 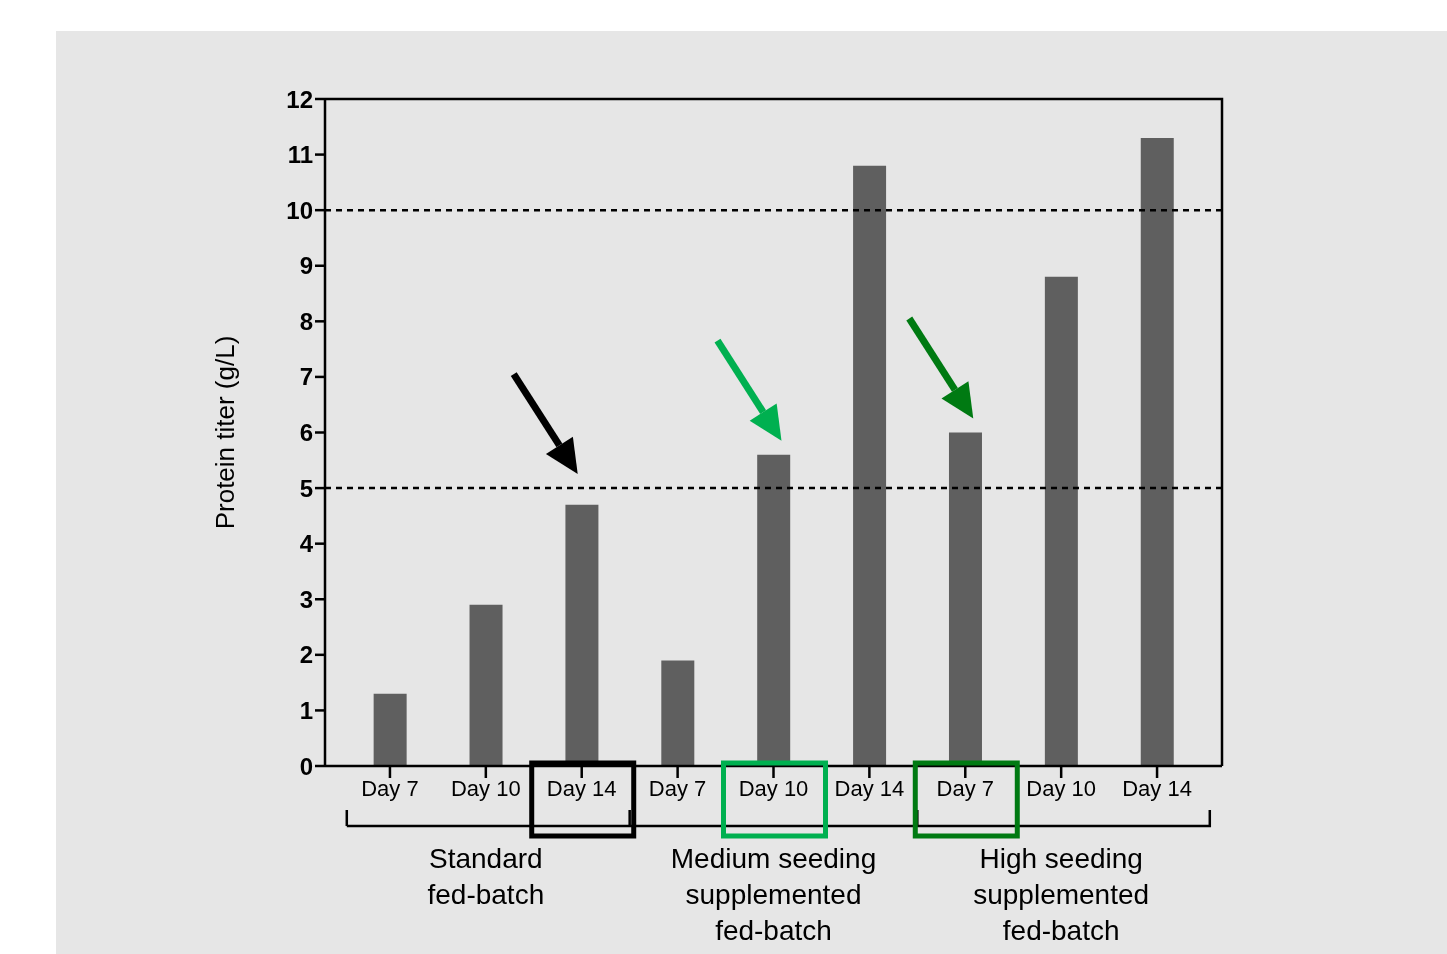 What do you see at coordinates (306, 266) in the screenshot?
I see `y-tick-label: 9` at bounding box center [306, 266].